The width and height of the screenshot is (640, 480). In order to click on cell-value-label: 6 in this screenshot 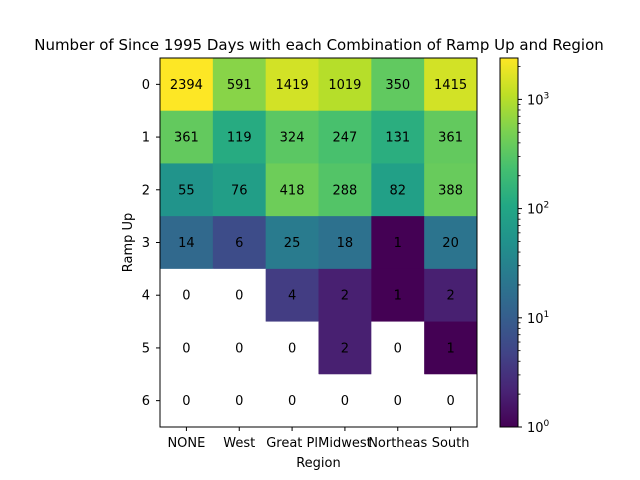, I will do `click(239, 243)`.